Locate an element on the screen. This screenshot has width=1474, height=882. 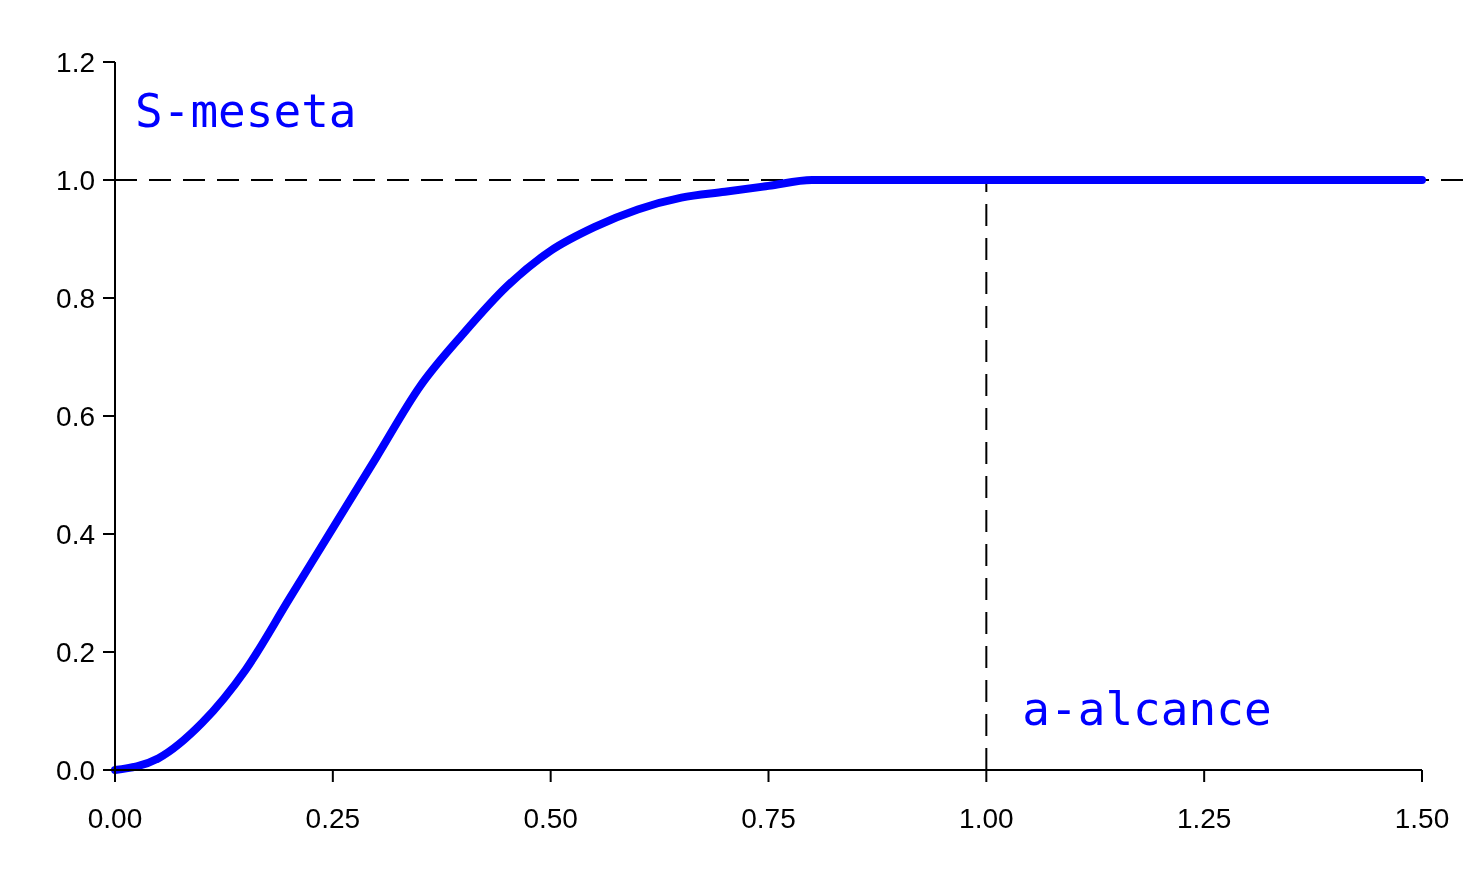
x-tick-label: 1.50 is located at coordinates (1422, 818).